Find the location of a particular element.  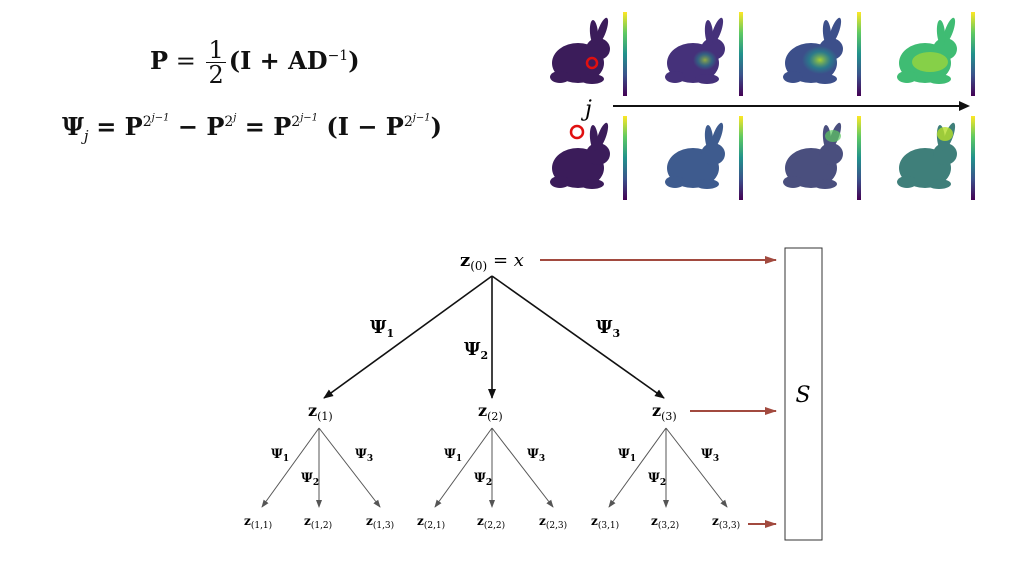

eq-p-rhs-close: ) is located at coordinates (354, 60).